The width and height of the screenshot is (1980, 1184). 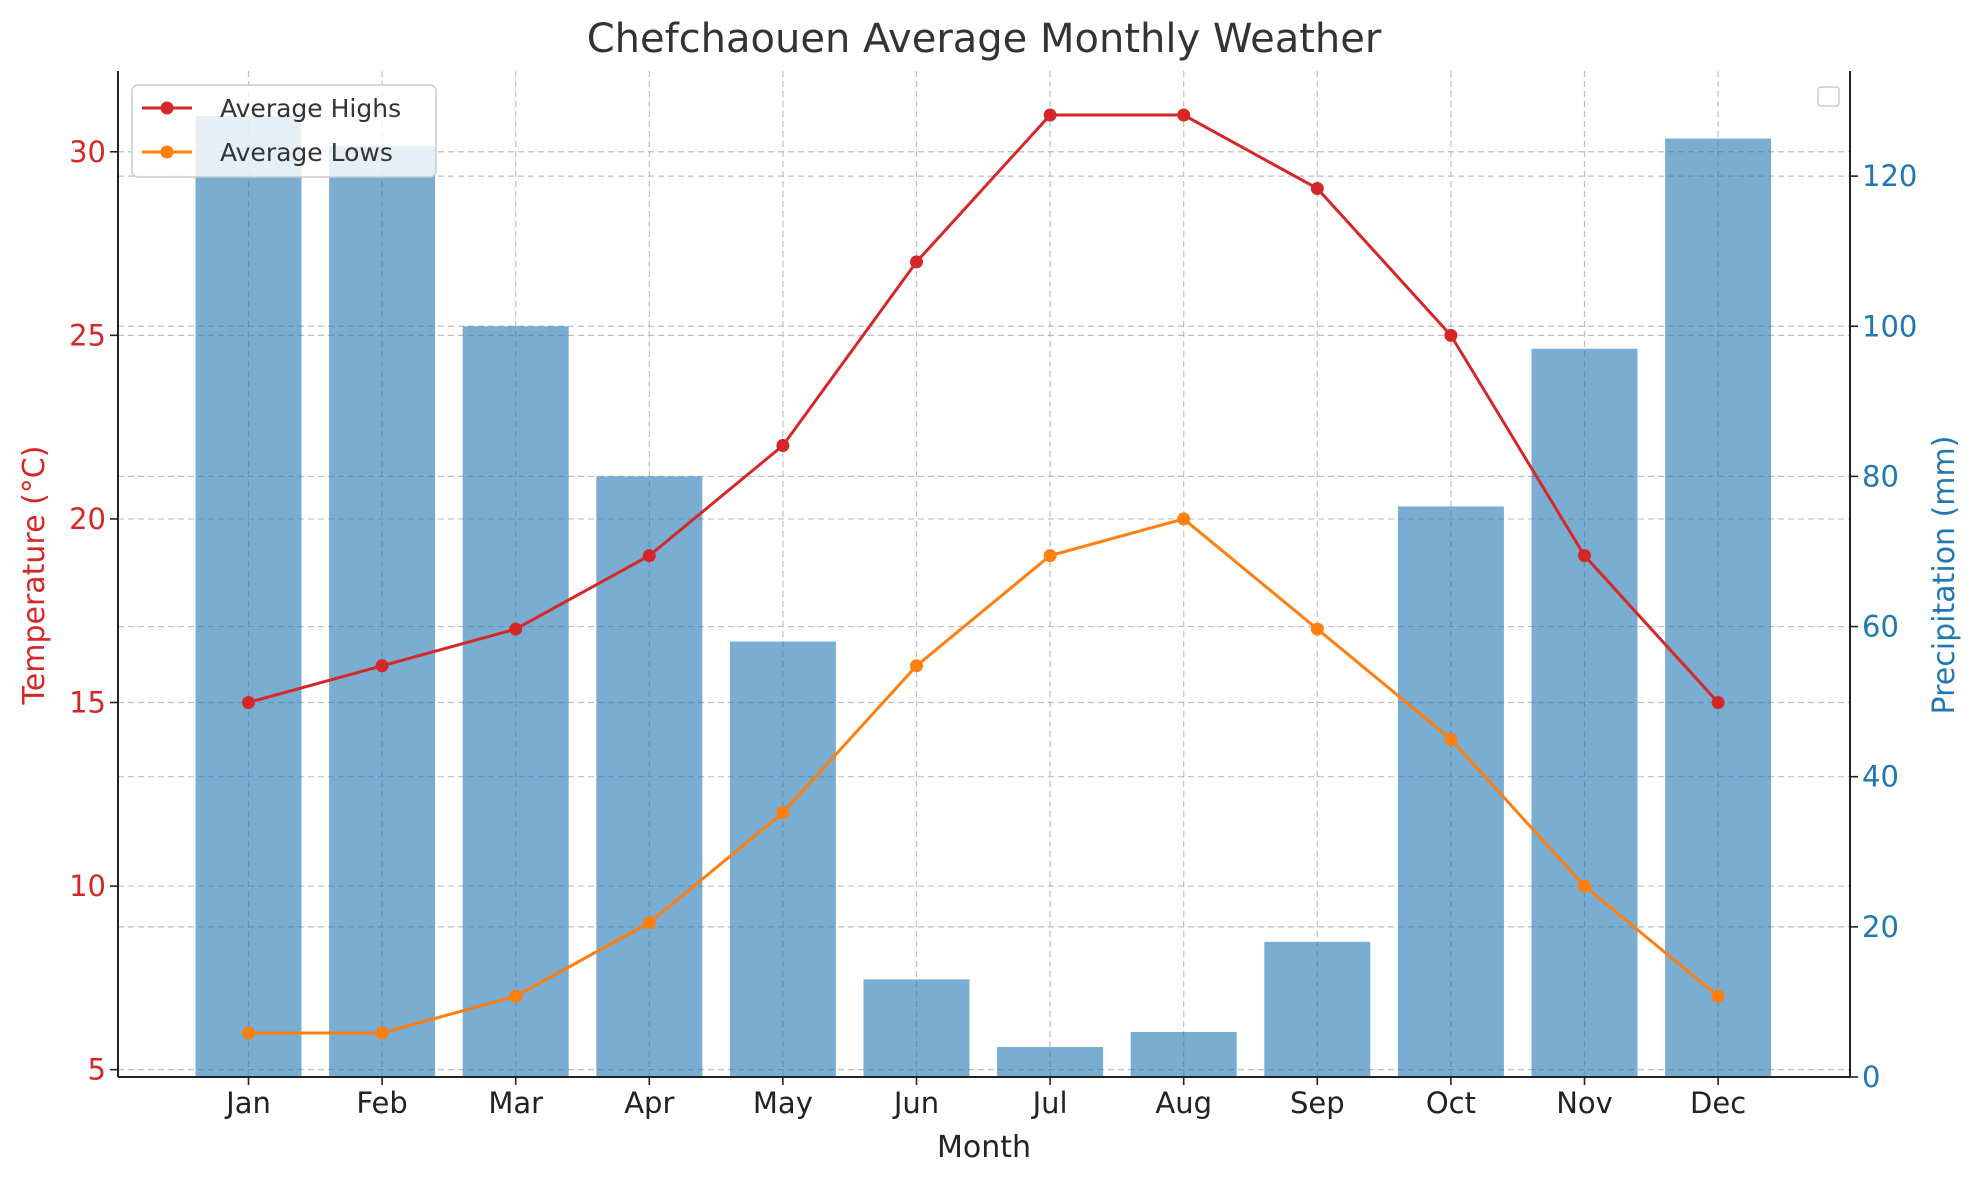 What do you see at coordinates (1584, 886) in the screenshot?
I see `data-point-low-nov` at bounding box center [1584, 886].